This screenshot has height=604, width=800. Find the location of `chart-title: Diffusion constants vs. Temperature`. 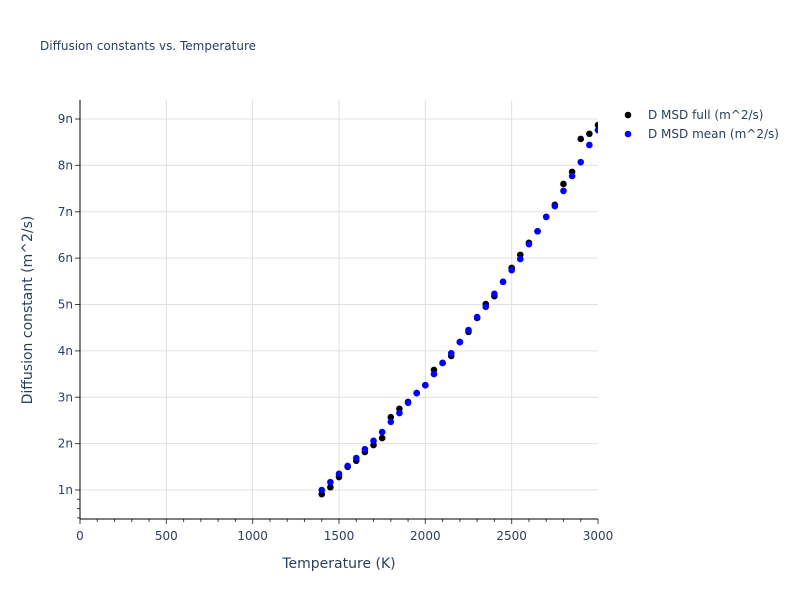

chart-title: Diffusion constants vs. Temperature is located at coordinates (148, 46).